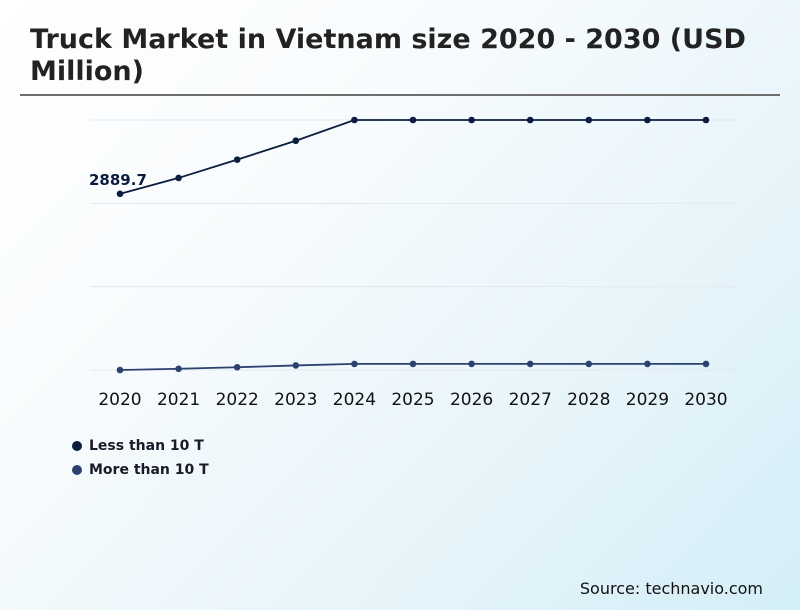  I want to click on x-tick-label: 2022, so click(237, 400).